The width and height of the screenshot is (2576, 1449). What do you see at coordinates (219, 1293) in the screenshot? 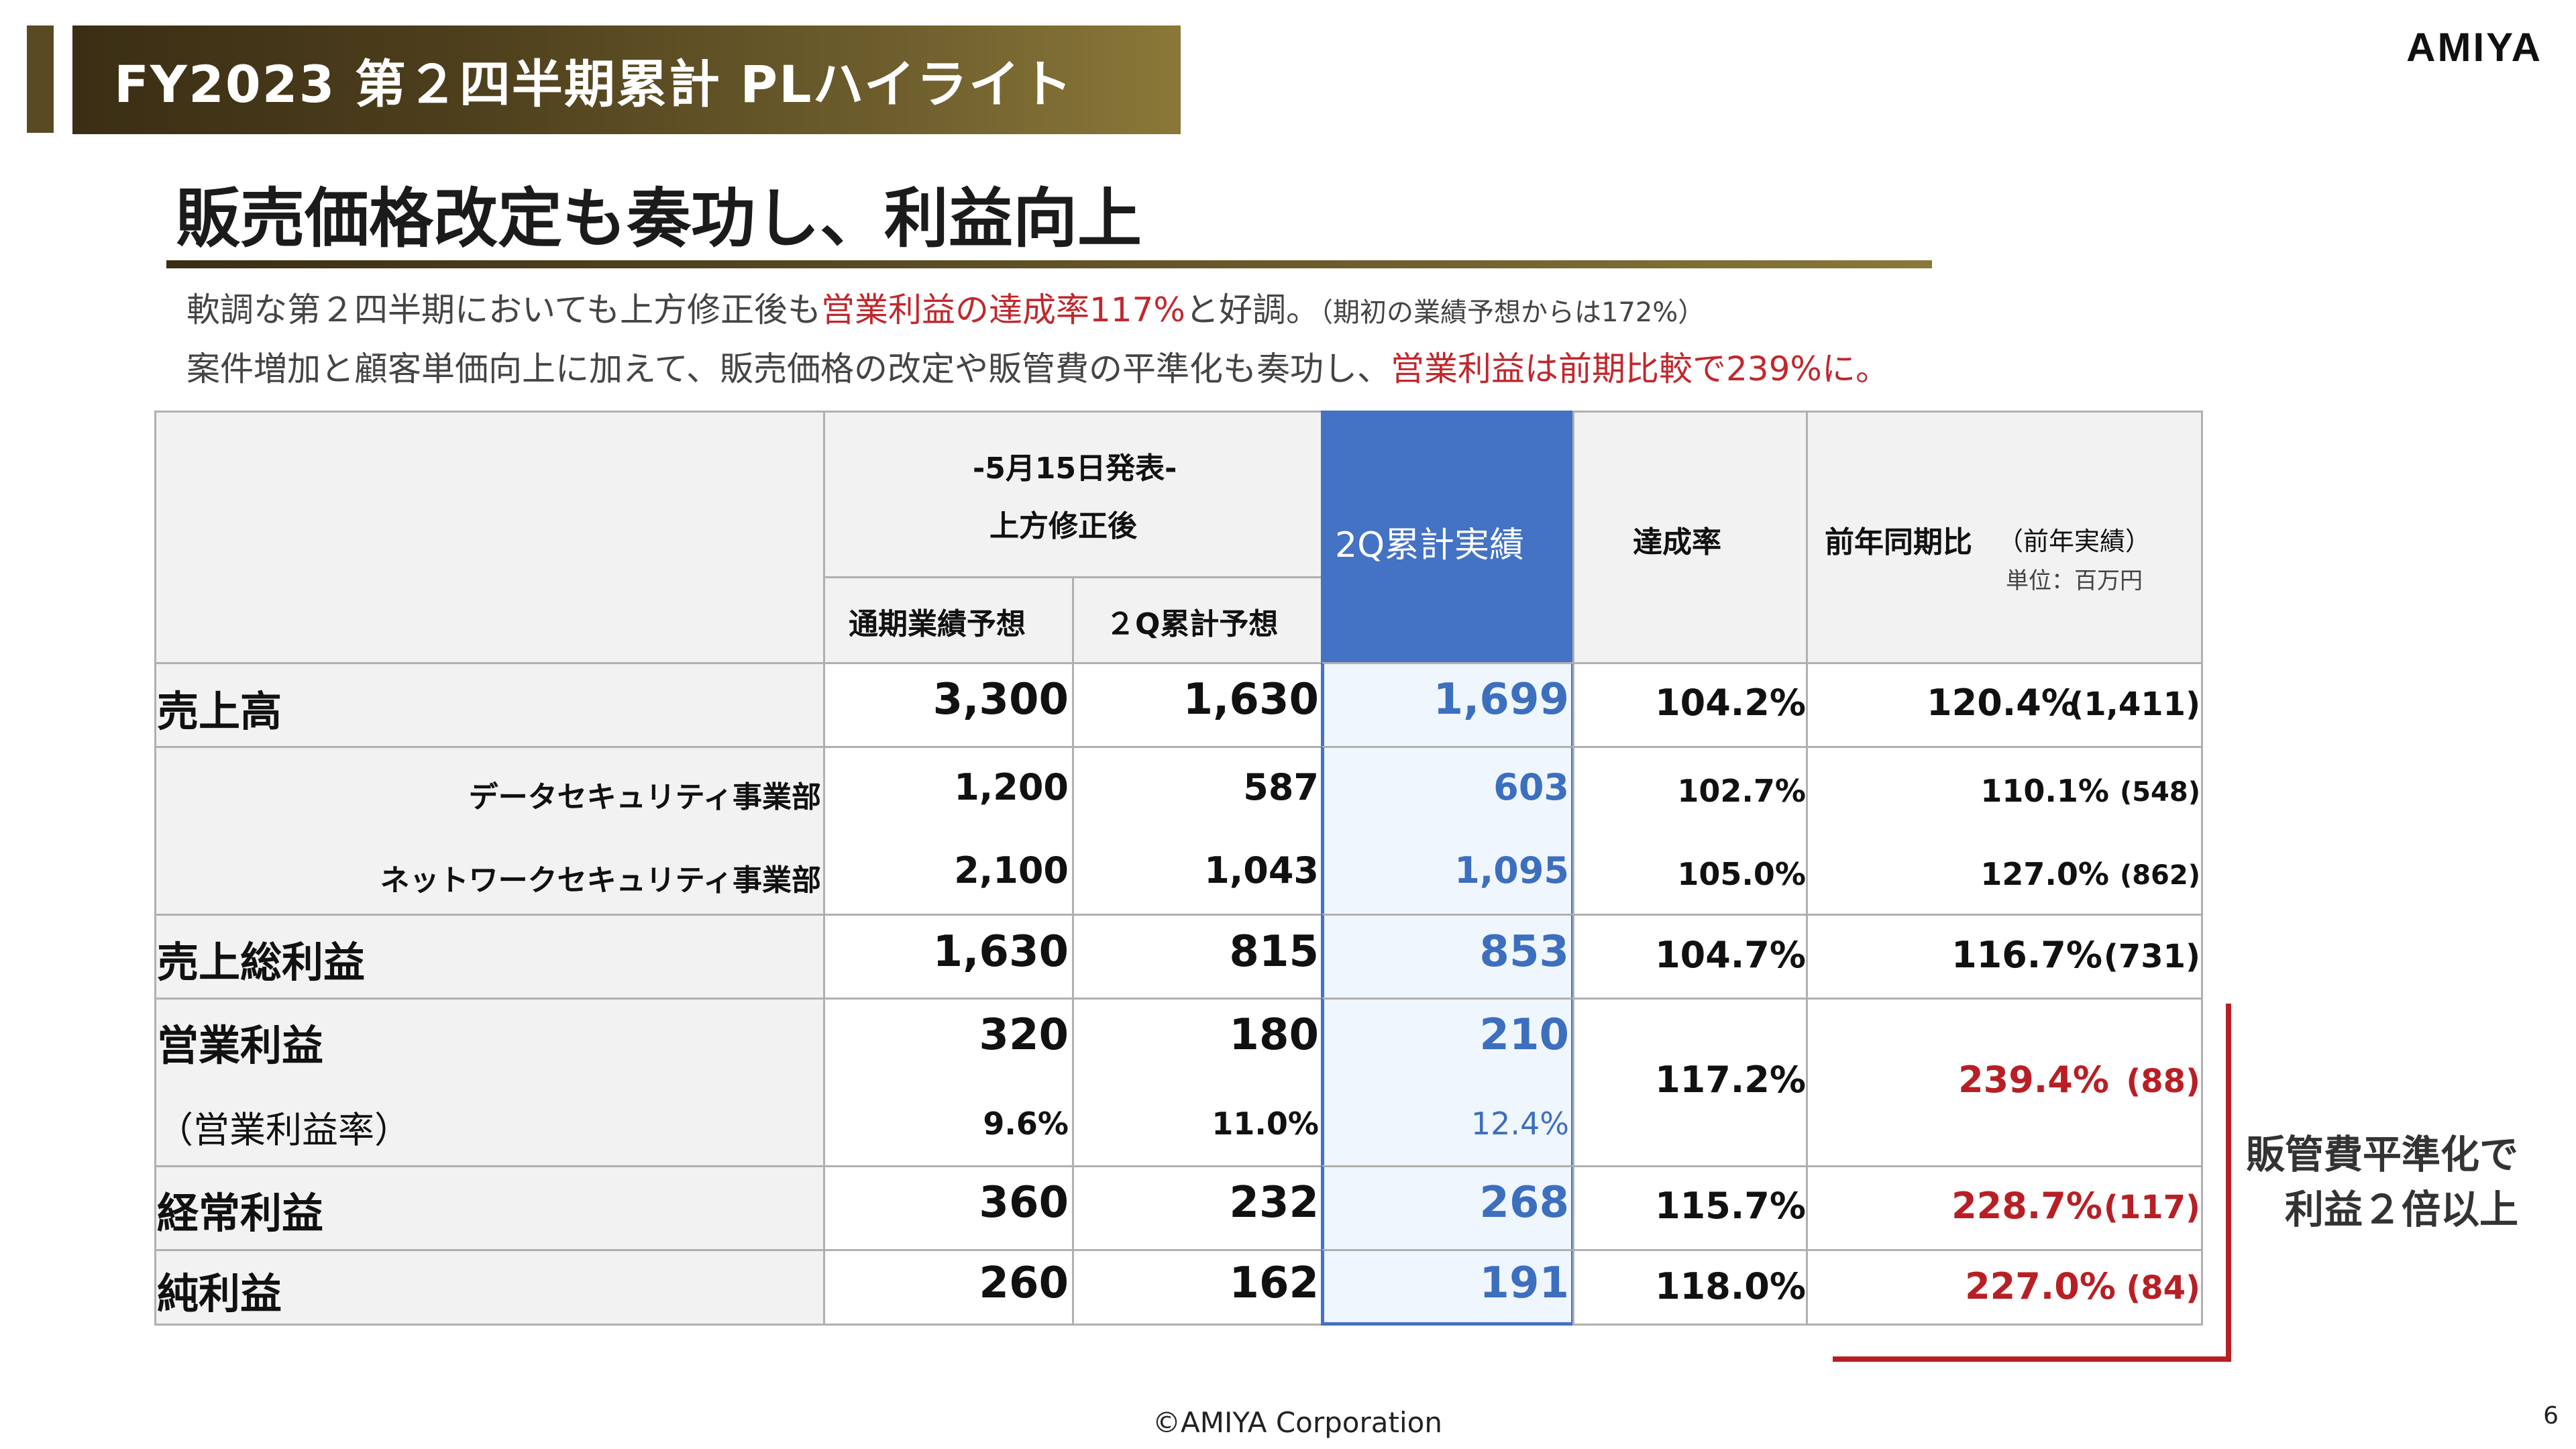
I see `row-label: 純利益` at bounding box center [219, 1293].